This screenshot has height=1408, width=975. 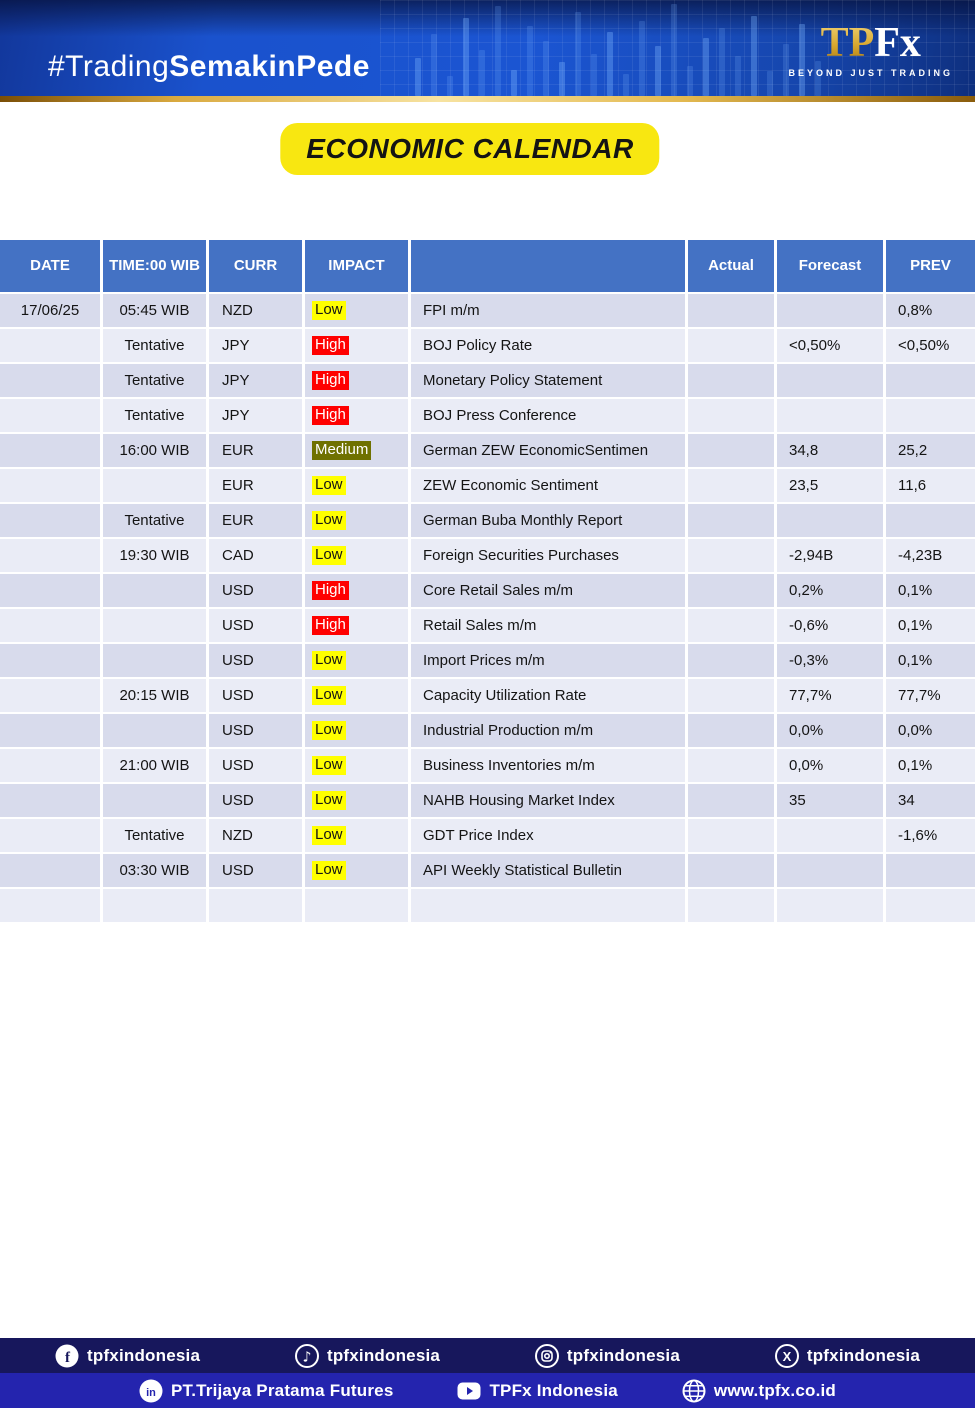 What do you see at coordinates (154, 870) in the screenshot?
I see `cell-time: 03:30 WIB` at bounding box center [154, 870].